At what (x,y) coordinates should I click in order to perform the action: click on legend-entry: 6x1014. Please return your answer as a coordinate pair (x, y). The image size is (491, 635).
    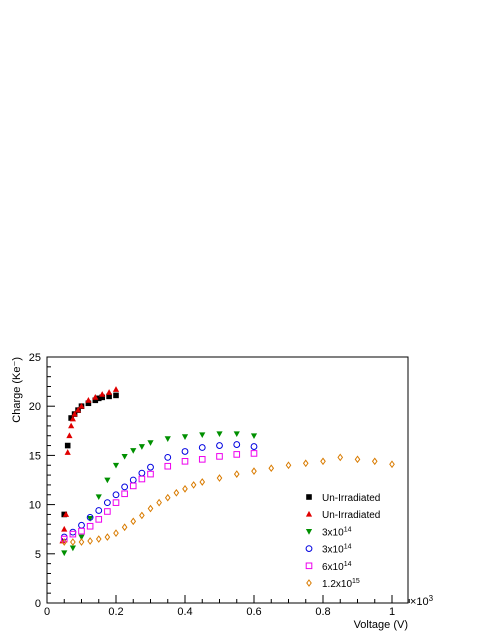
    Looking at the image, I should click on (328, 567).